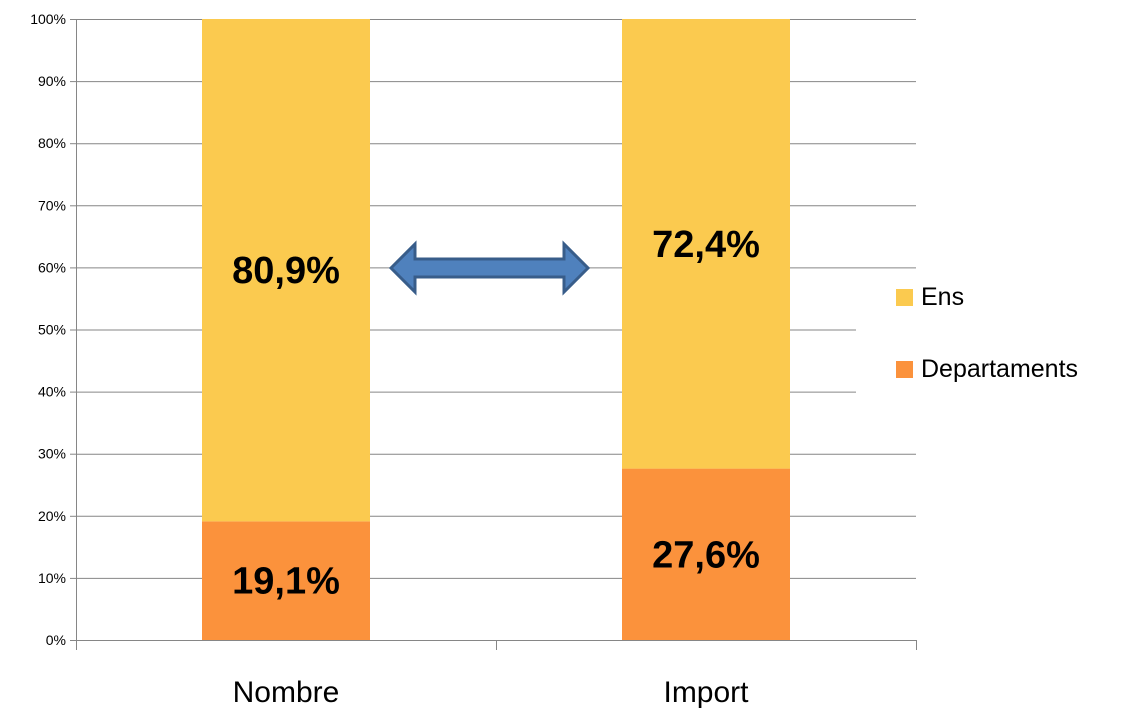 This screenshot has width=1133, height=709. What do you see at coordinates (999, 369) in the screenshot?
I see `legend-label: Departaments` at bounding box center [999, 369].